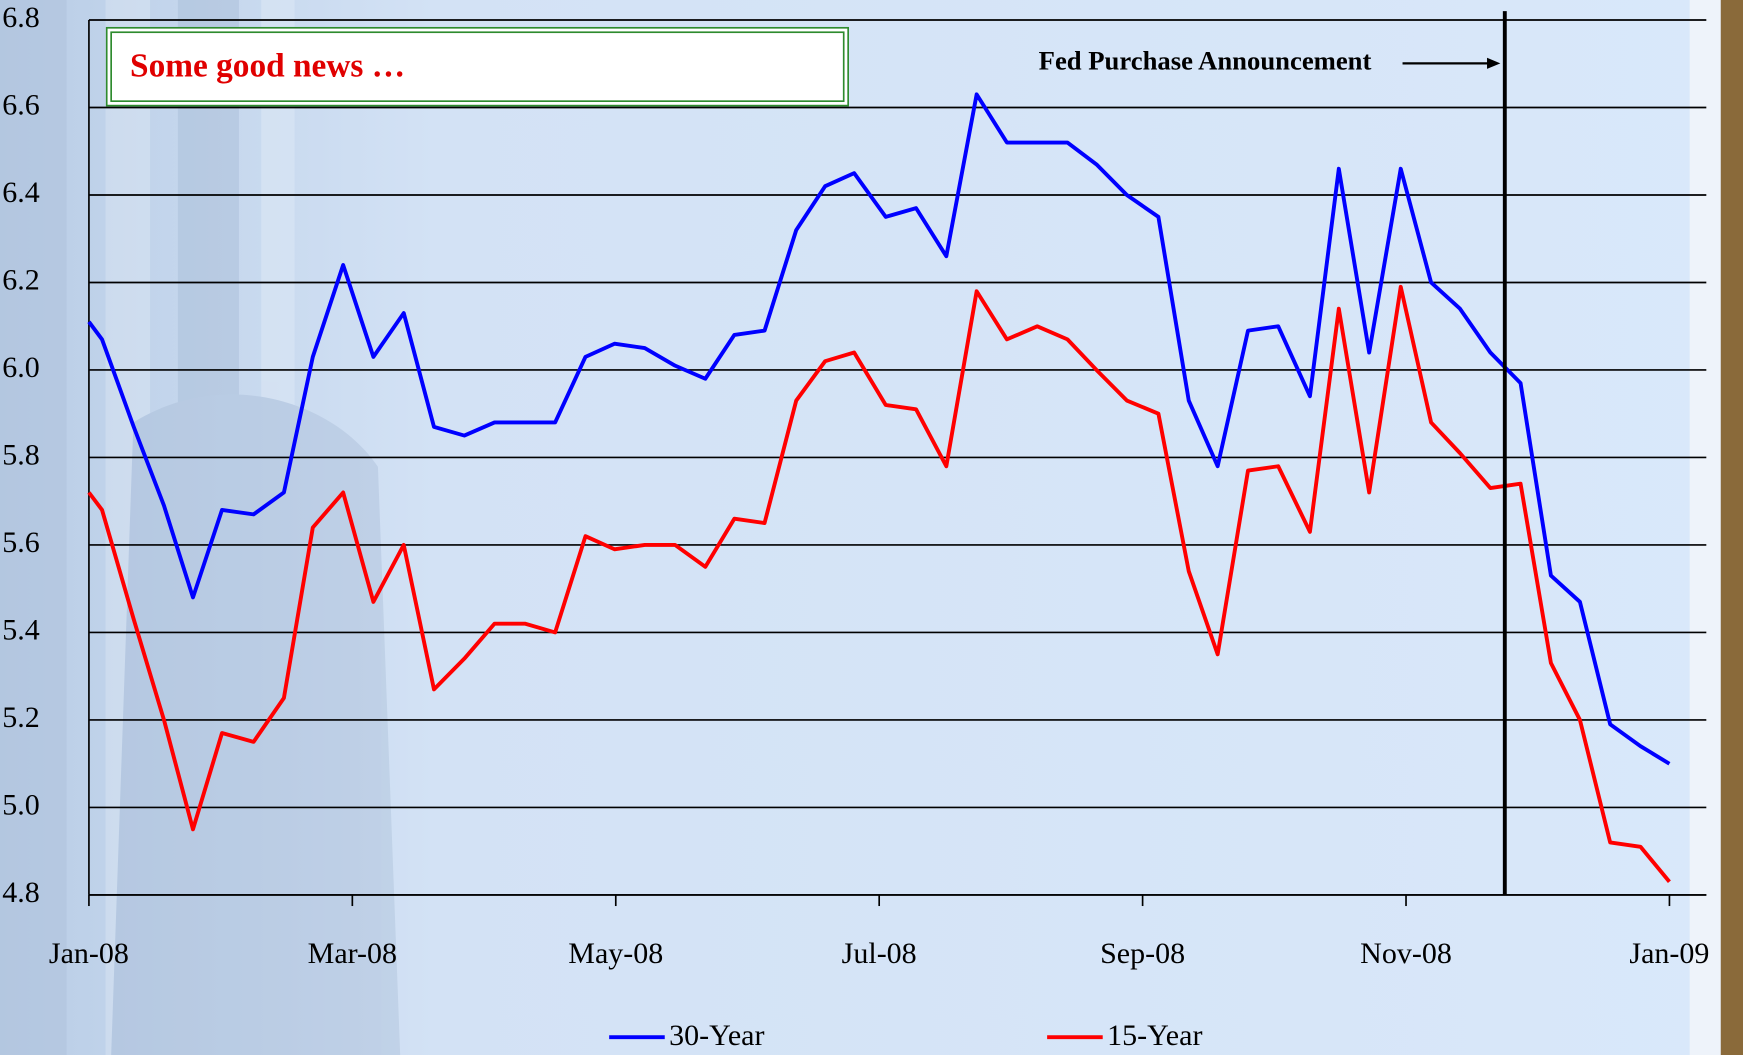  What do you see at coordinates (1669, 953) in the screenshot?
I see `x-tick-label: Jan-09` at bounding box center [1669, 953].